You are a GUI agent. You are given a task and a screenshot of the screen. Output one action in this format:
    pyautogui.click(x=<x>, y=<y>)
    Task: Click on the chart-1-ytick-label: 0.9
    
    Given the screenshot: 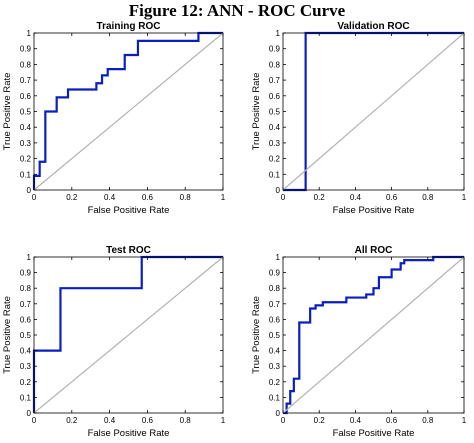 What is the action you would take?
    pyautogui.click(x=275, y=49)
    